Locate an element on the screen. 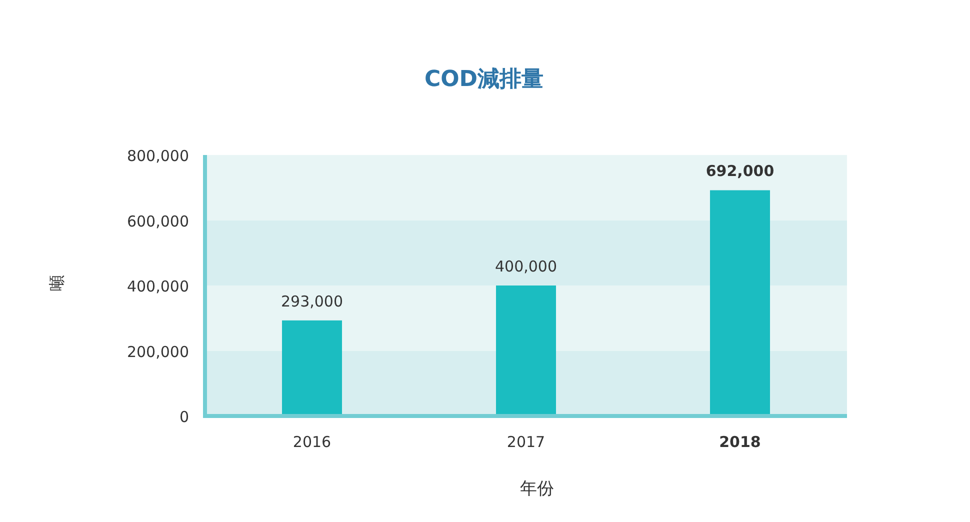 Image resolution: width=970 pixels, height=522 pixels. data-label: 692,000 is located at coordinates (740, 171).